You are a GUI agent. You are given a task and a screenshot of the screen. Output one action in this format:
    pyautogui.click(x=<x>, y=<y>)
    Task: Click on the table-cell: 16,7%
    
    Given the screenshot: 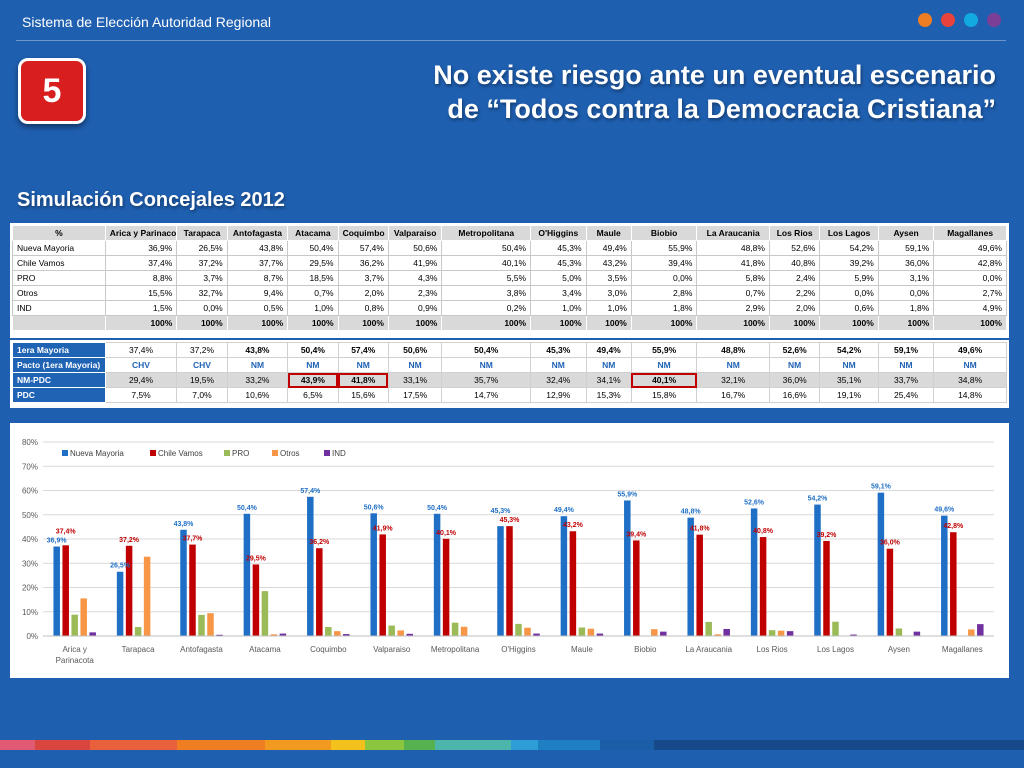 What is the action you would take?
    pyautogui.click(x=733, y=395)
    